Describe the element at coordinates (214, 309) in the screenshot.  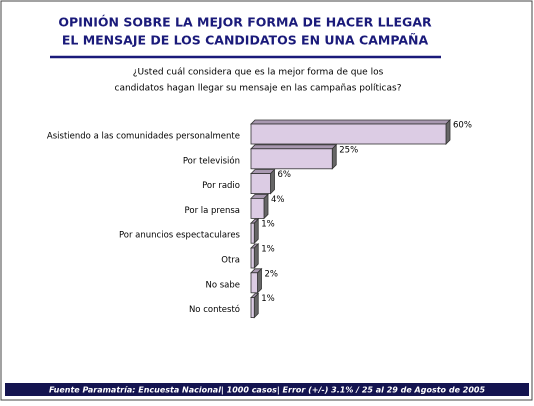
I see `category-label: No contestó` at that location.